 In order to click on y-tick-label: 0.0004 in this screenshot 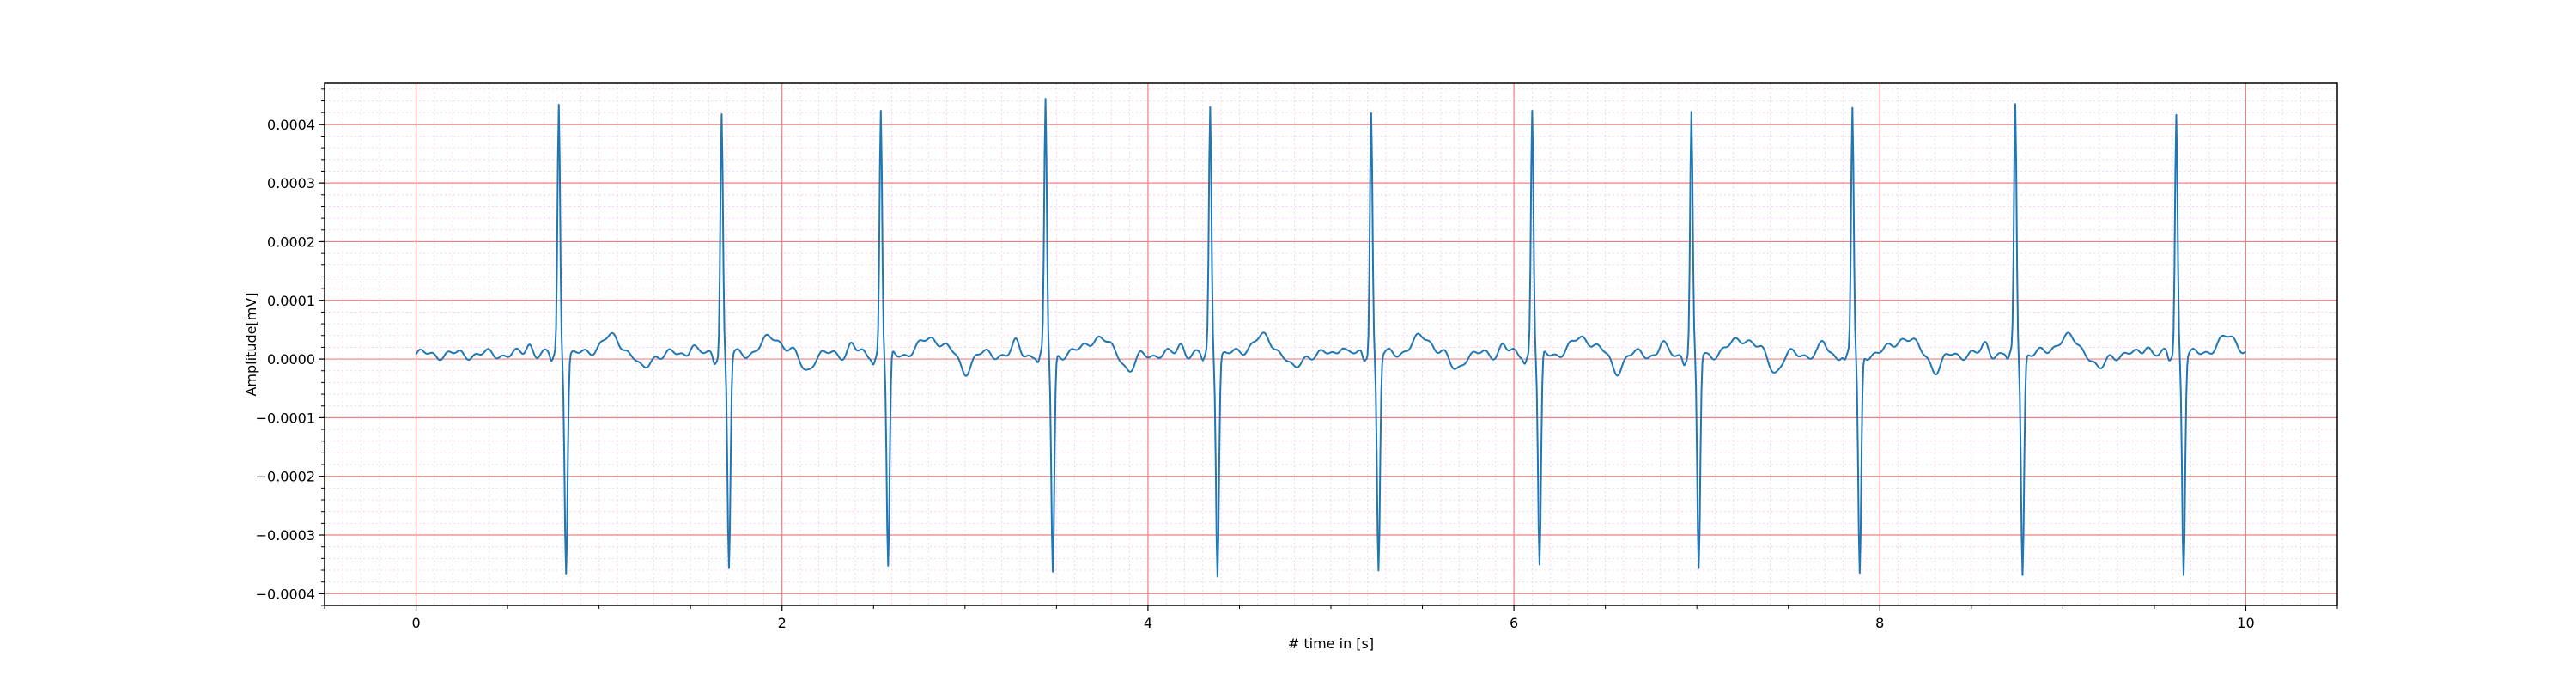, I will do `click(291, 125)`.